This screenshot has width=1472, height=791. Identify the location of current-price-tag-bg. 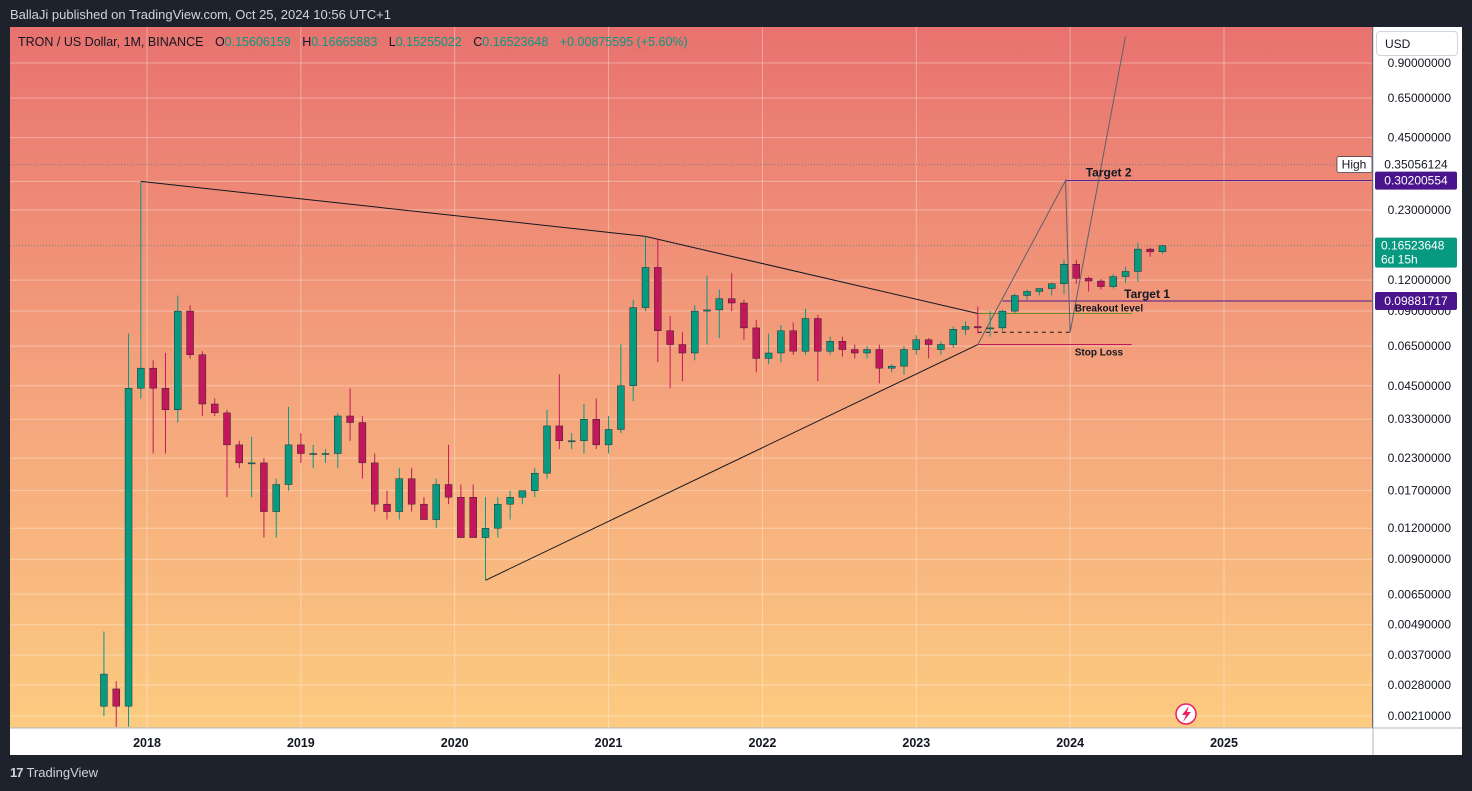
(1416, 252).